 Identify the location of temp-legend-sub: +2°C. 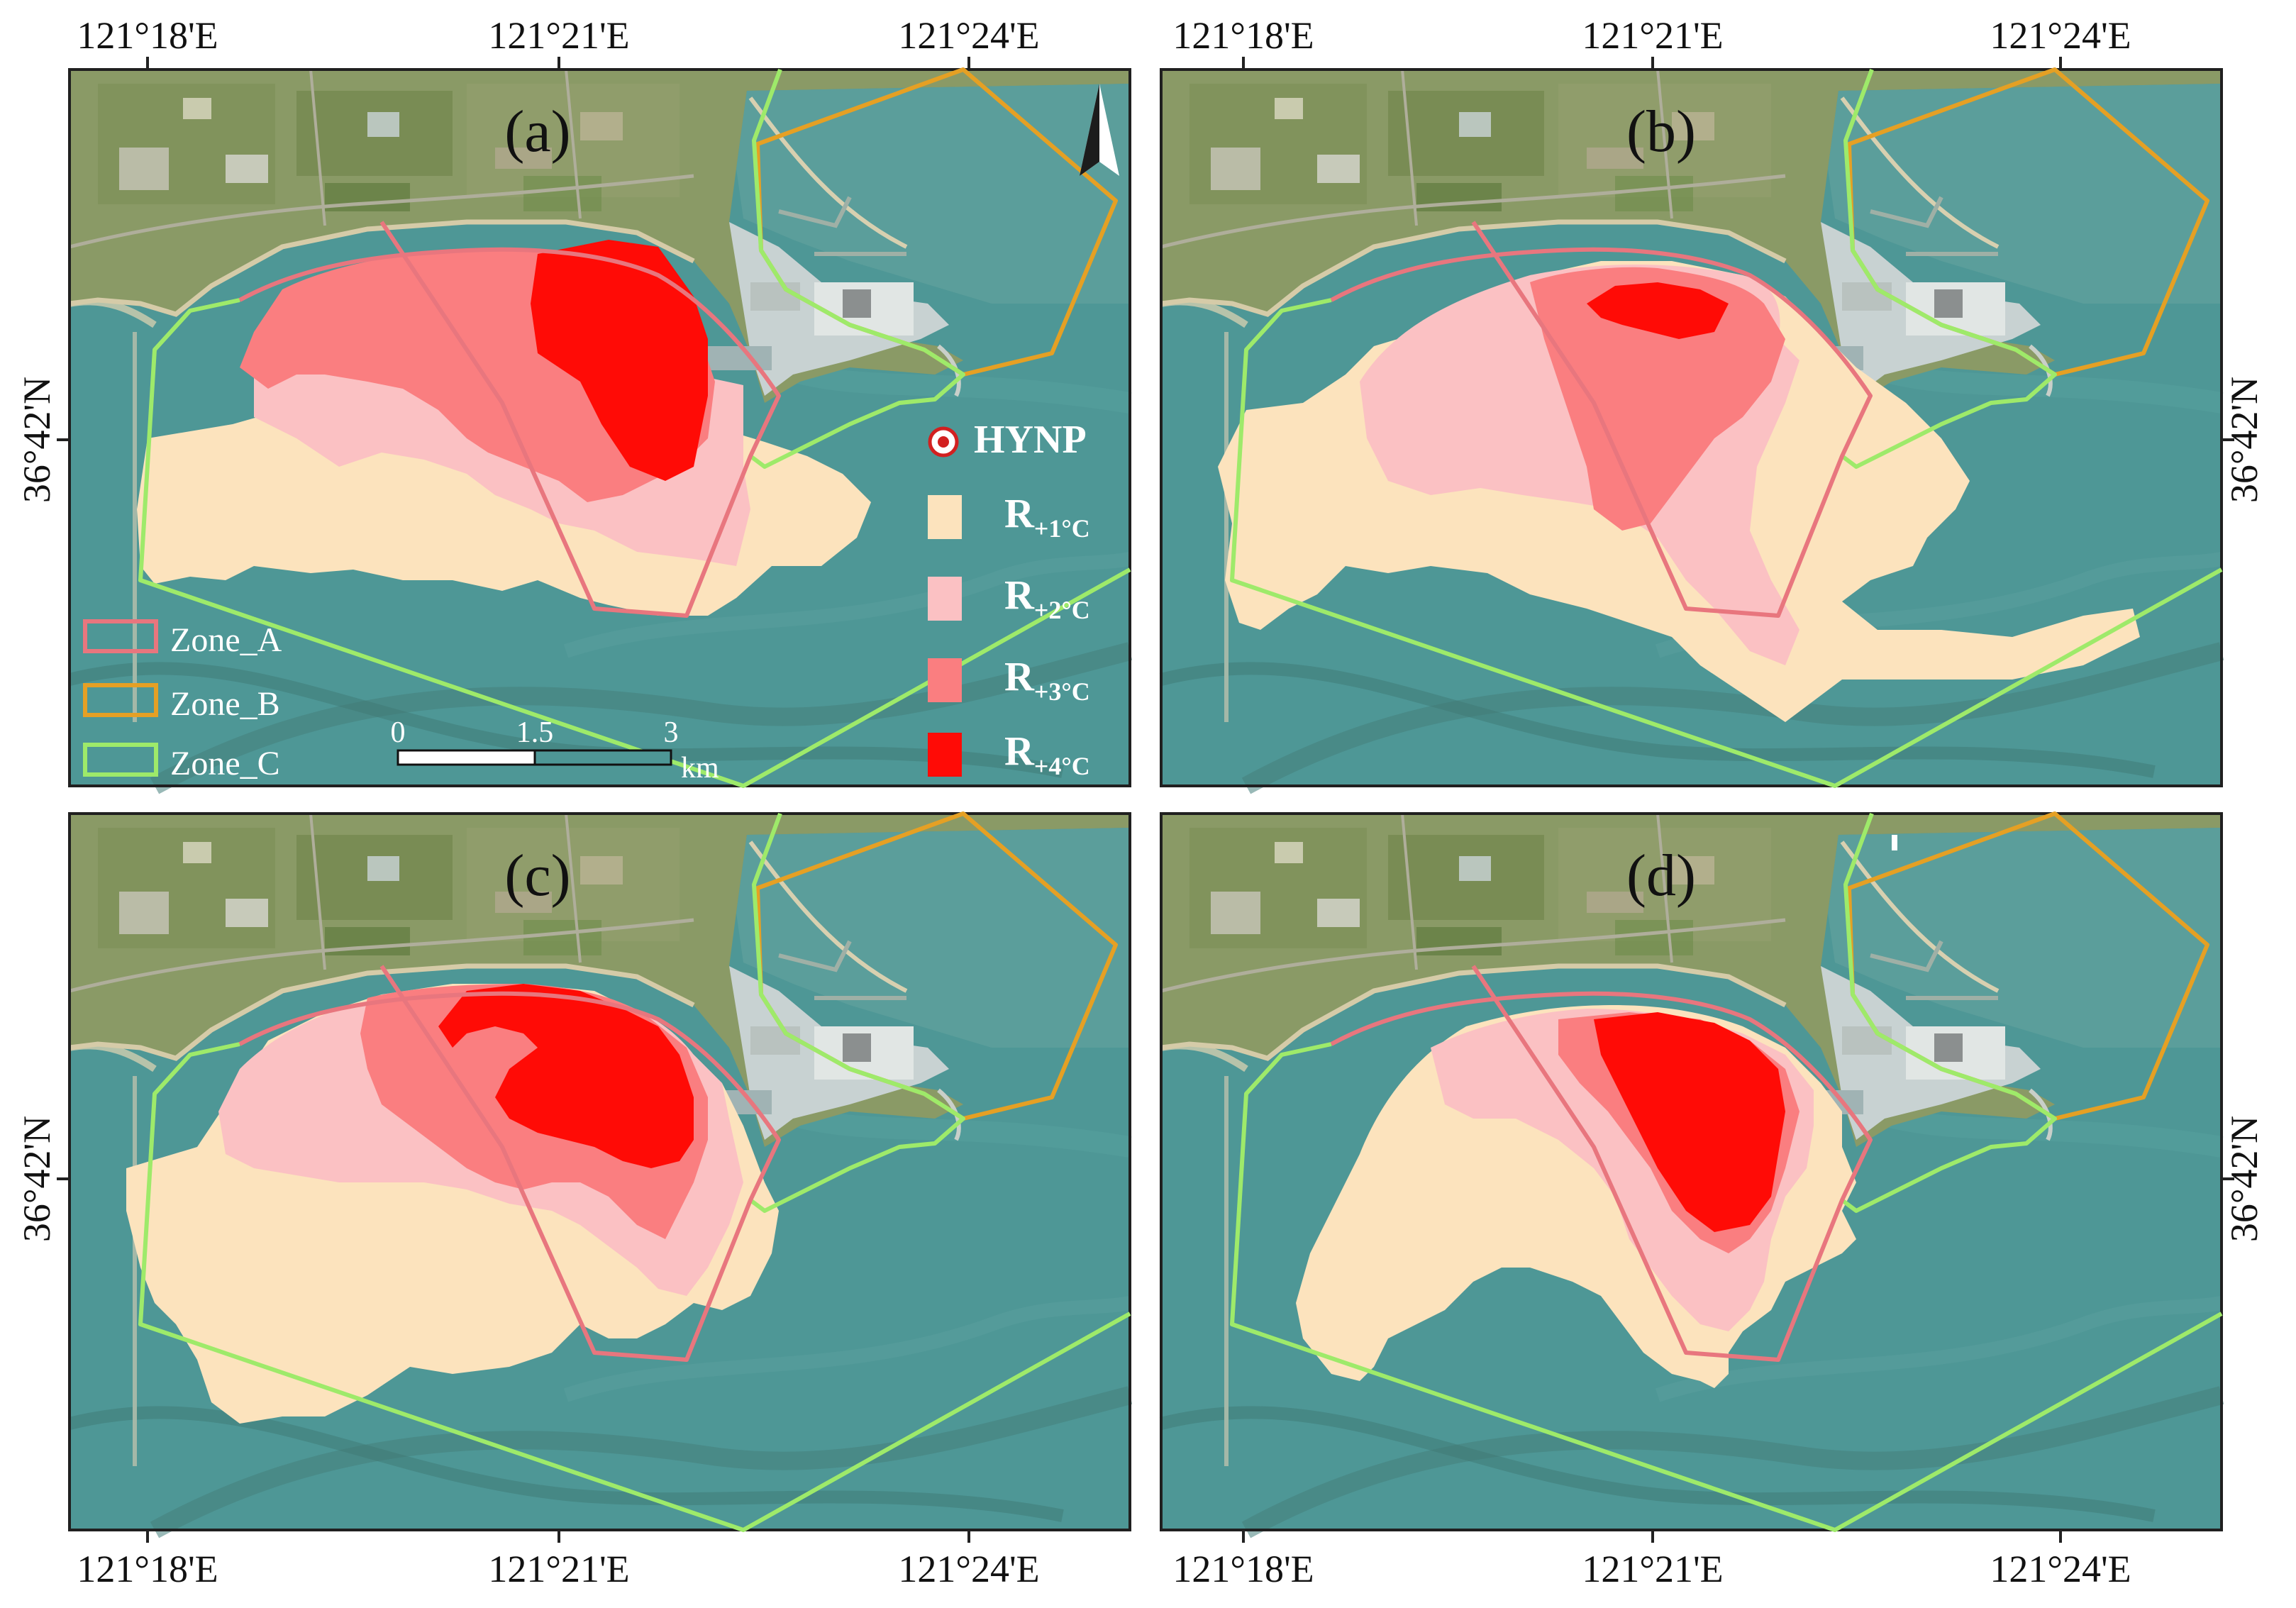
(1062, 610).